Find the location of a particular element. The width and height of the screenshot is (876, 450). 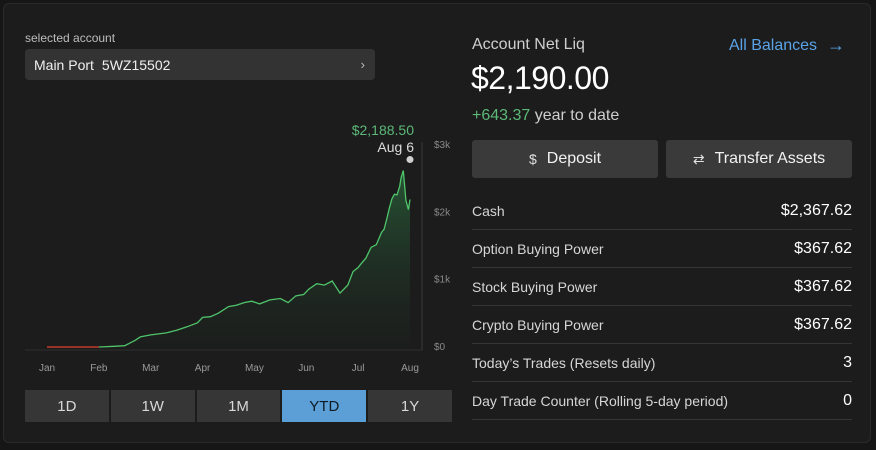

x-tick-label: Aug is located at coordinates (410, 368).